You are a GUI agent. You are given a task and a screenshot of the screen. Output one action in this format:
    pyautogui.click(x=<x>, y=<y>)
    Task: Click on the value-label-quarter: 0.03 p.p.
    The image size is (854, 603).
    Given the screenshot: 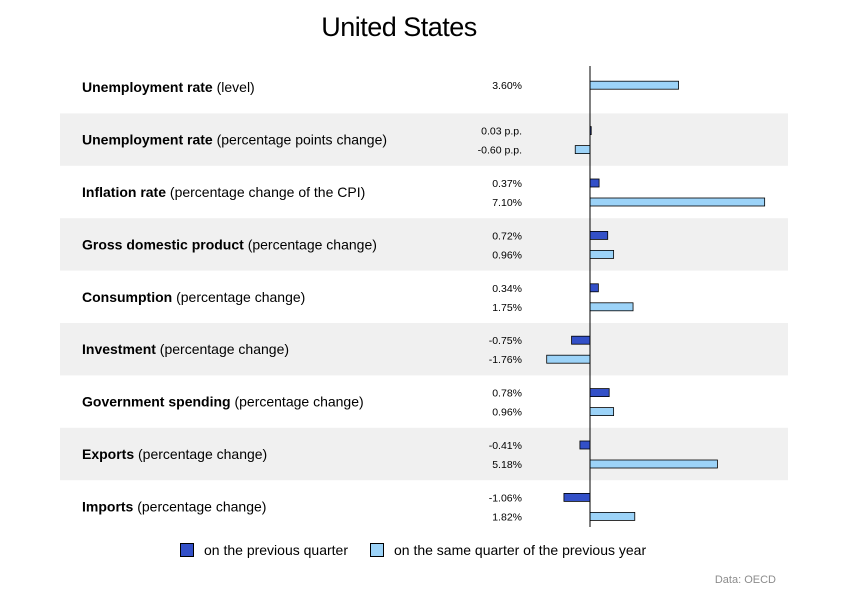 What is the action you would take?
    pyautogui.click(x=501, y=132)
    